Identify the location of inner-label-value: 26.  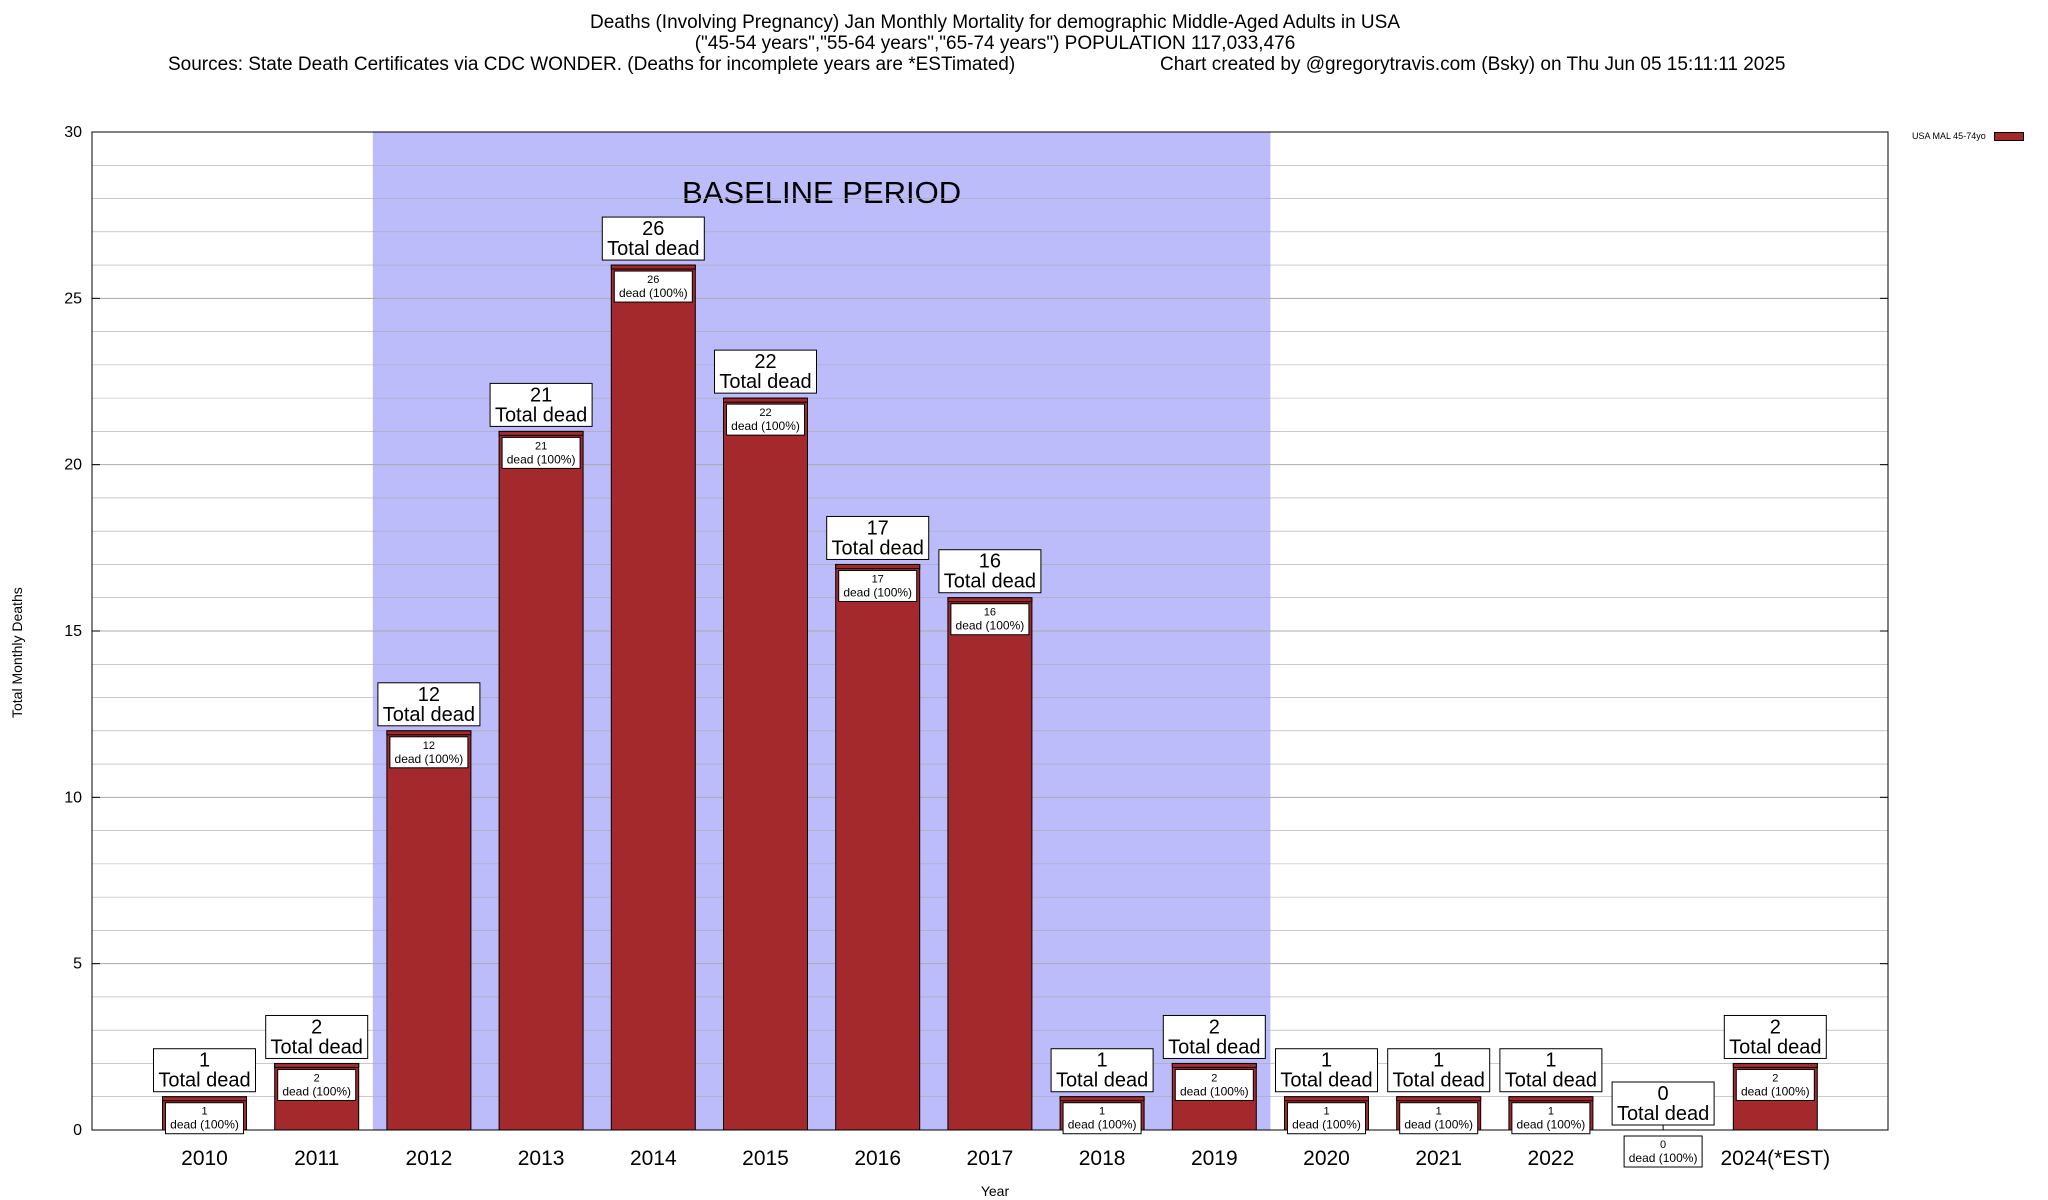
(653, 280).